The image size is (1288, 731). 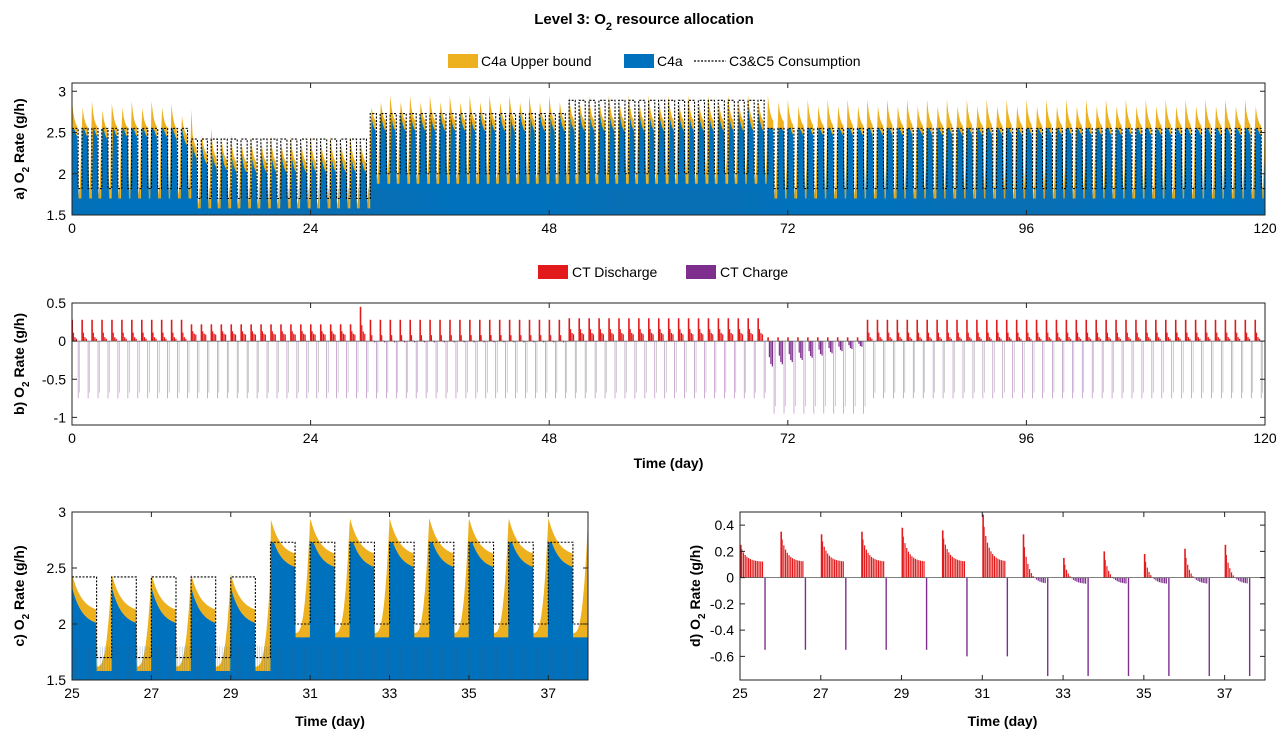 What do you see at coordinates (663, 272) in the screenshot?
I see `legend-ct: CT Discharge CT Charge` at bounding box center [663, 272].